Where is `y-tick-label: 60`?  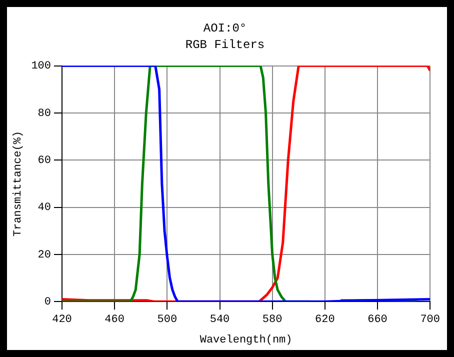
y-tick-label: 60 is located at coordinates (45, 161).